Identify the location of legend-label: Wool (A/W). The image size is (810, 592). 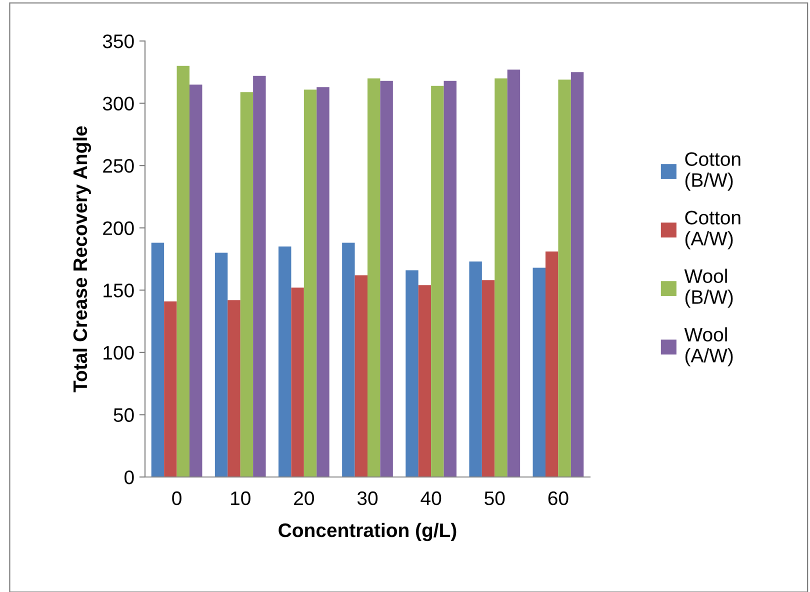
(708, 346).